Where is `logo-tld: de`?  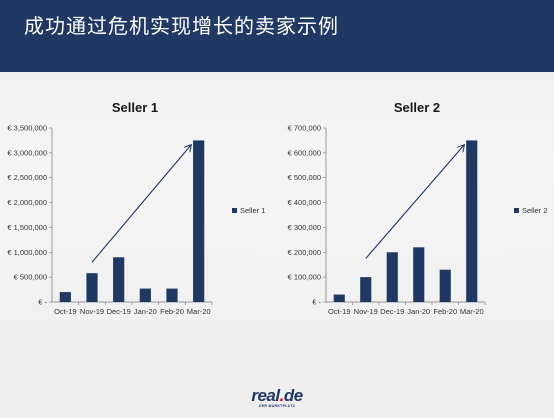 logo-tld: de is located at coordinates (293, 395).